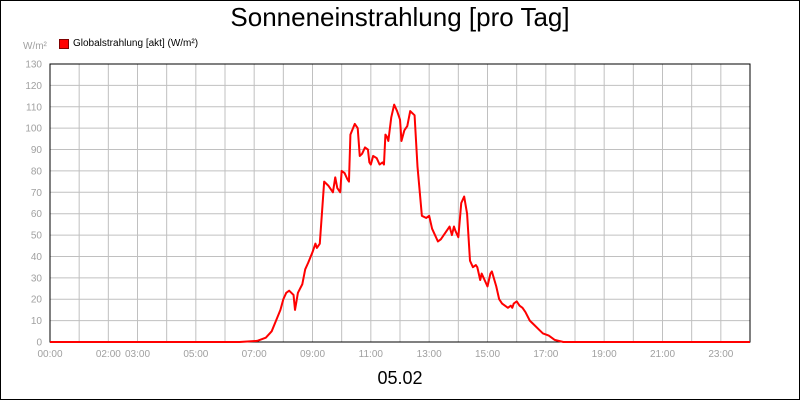 The width and height of the screenshot is (800, 400). Describe the element at coordinates (49, 354) in the screenshot. I see `x-tick-label: 00:00` at that location.